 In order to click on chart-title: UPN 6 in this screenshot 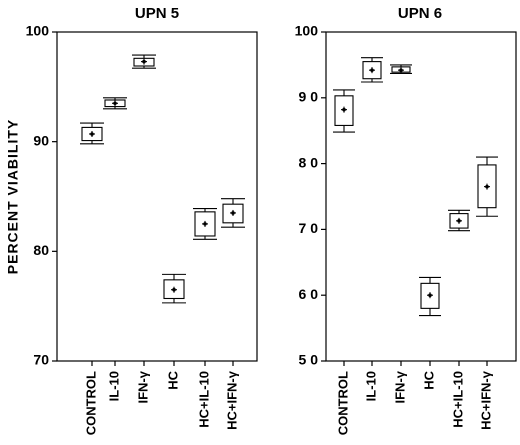, I will do `click(420, 13)`.